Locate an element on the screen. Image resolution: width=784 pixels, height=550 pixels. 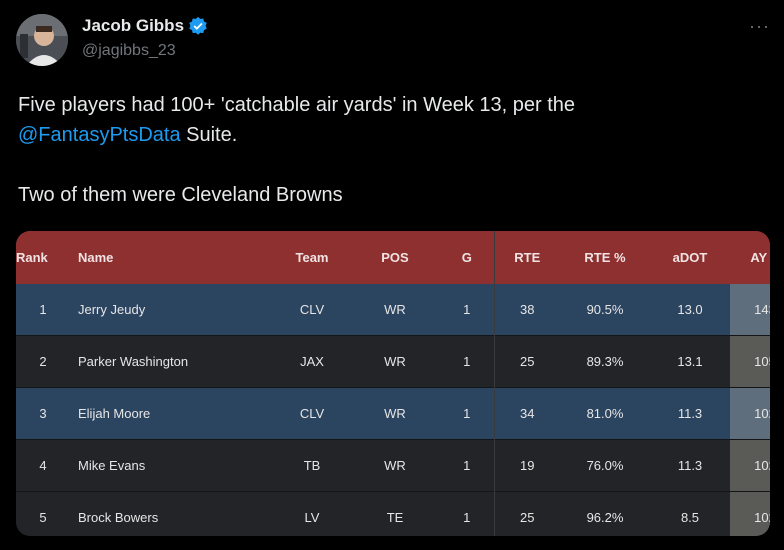
cell-rte: 19 is located at coordinates (526, 465).